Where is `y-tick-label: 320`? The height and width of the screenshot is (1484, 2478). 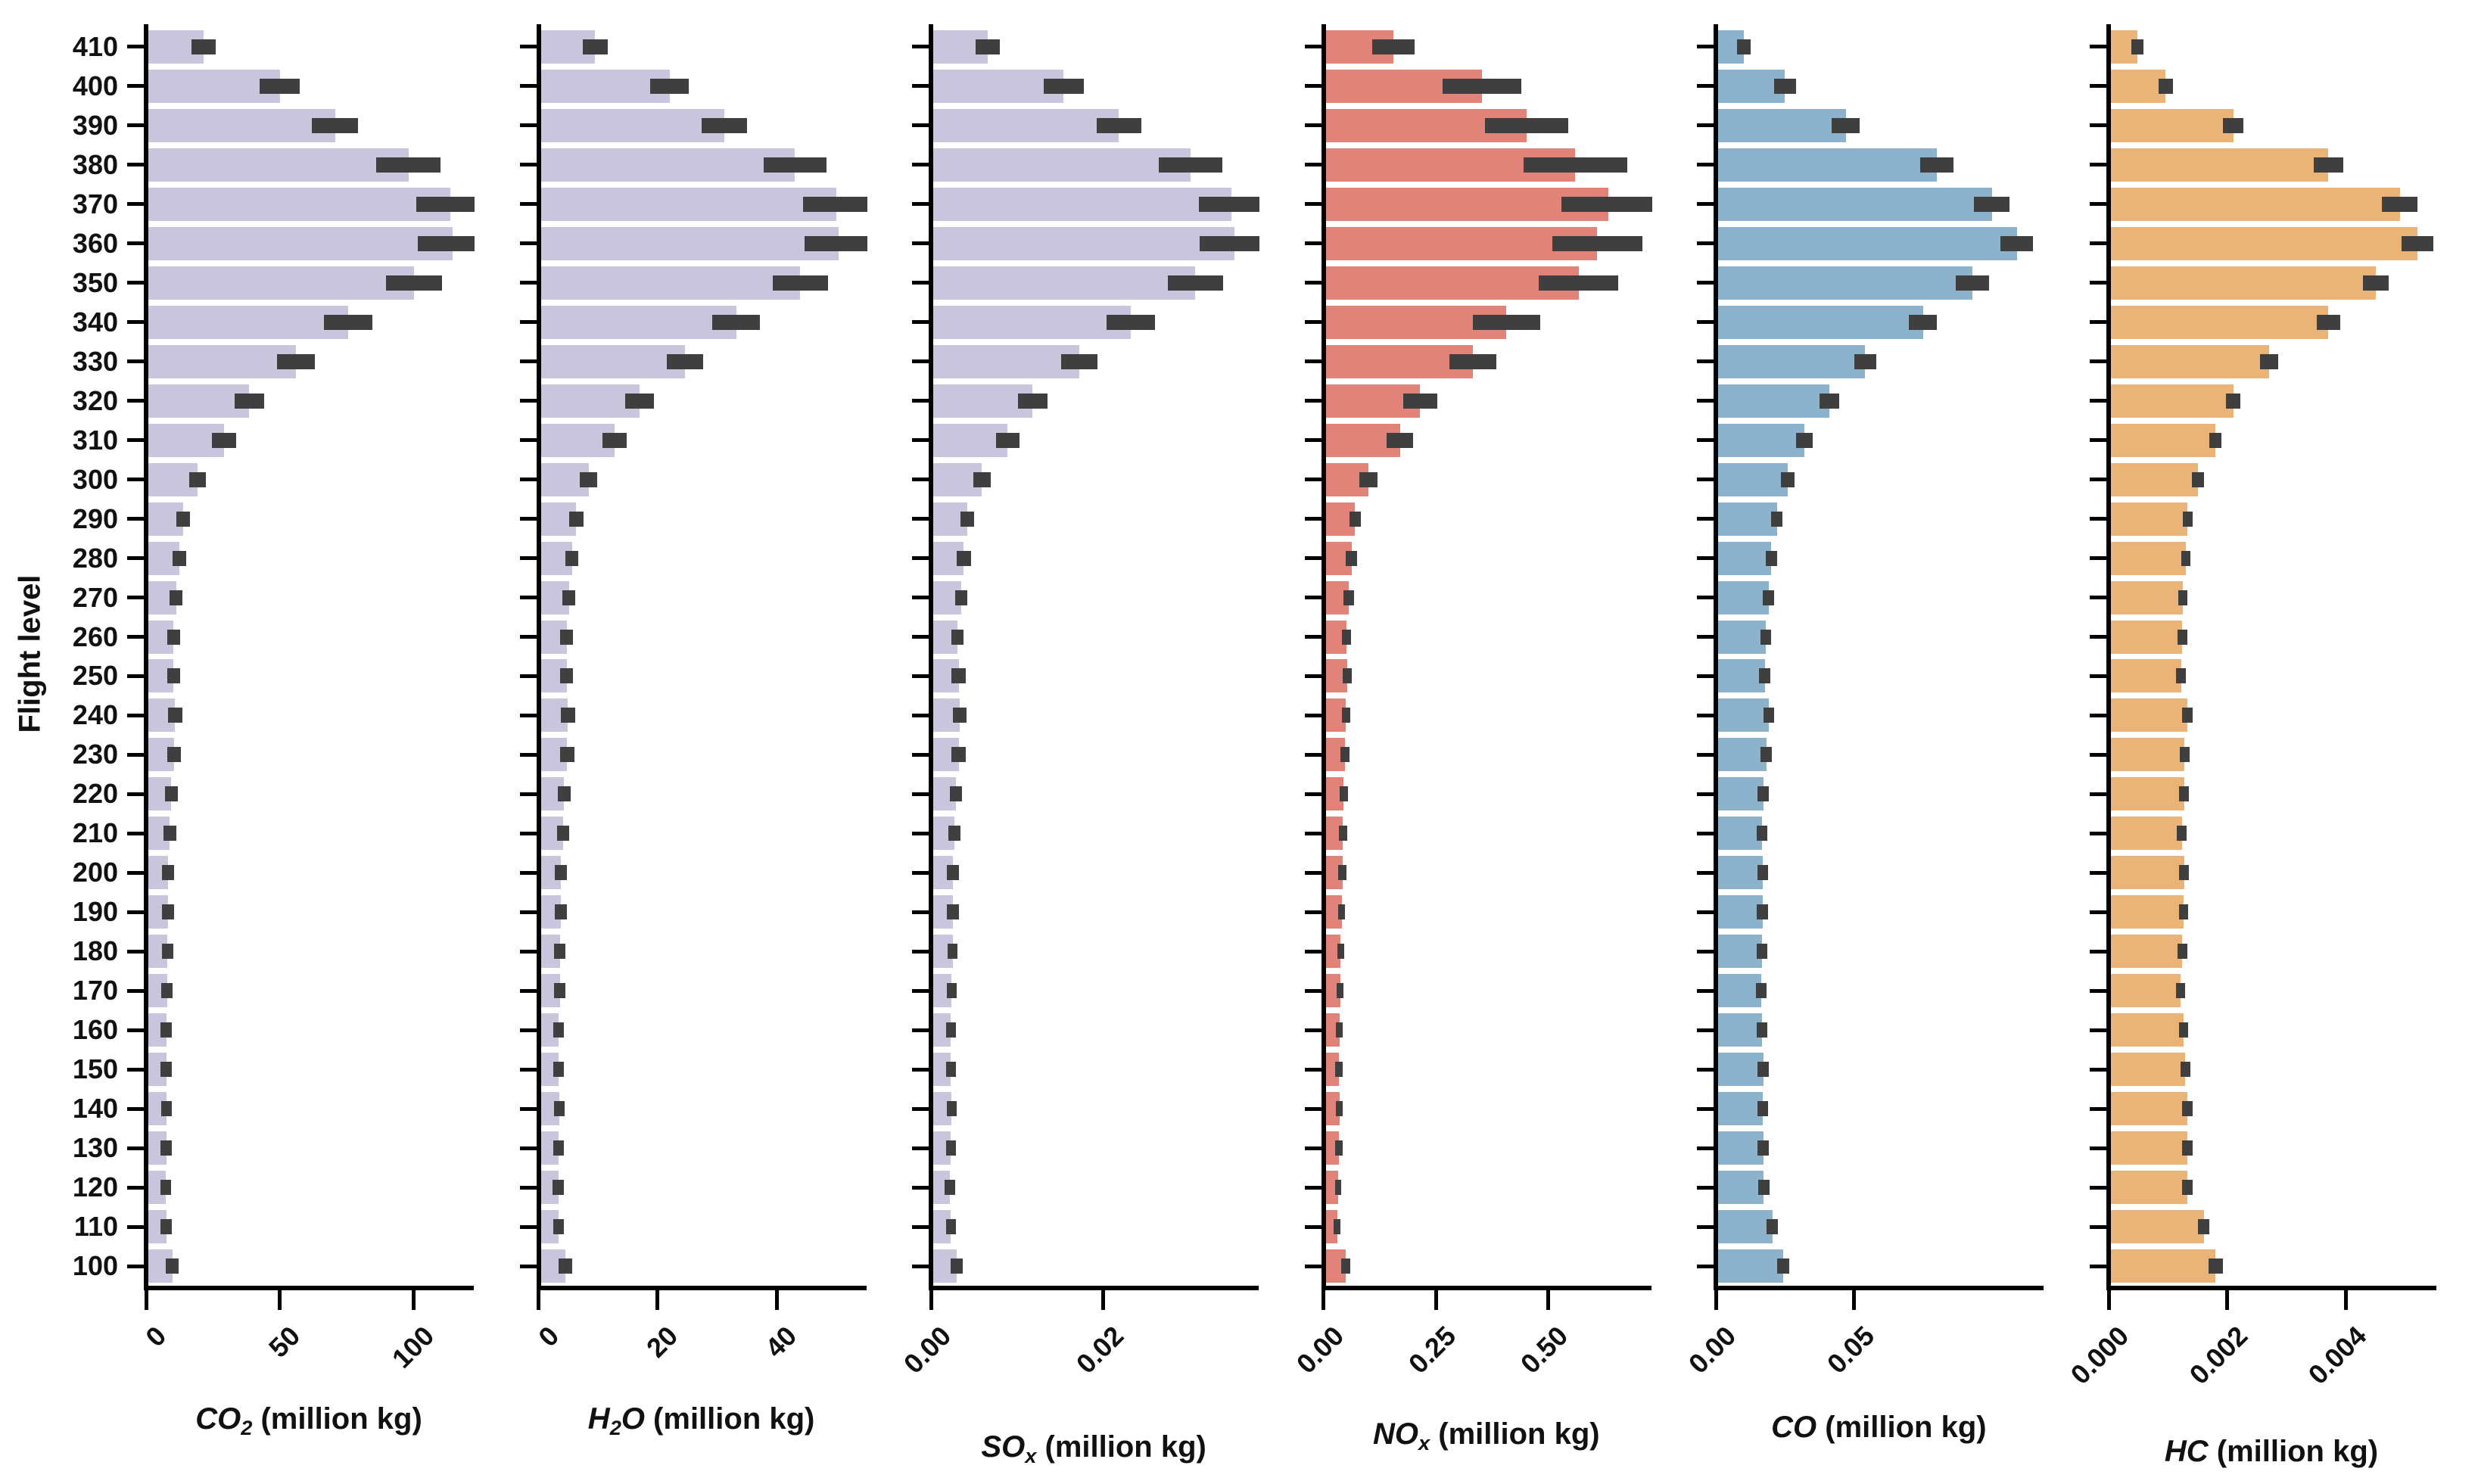
y-tick-label: 320 is located at coordinates (95, 400).